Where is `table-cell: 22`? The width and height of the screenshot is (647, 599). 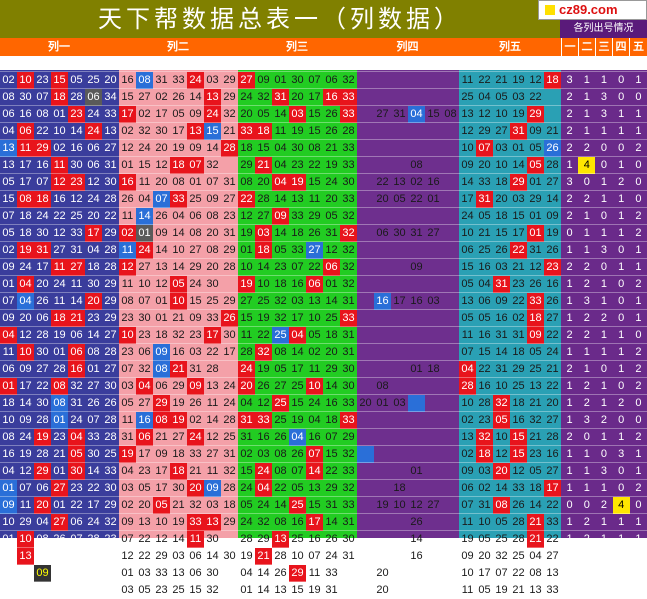 table-cell: 22 is located at coordinates (263, 335).